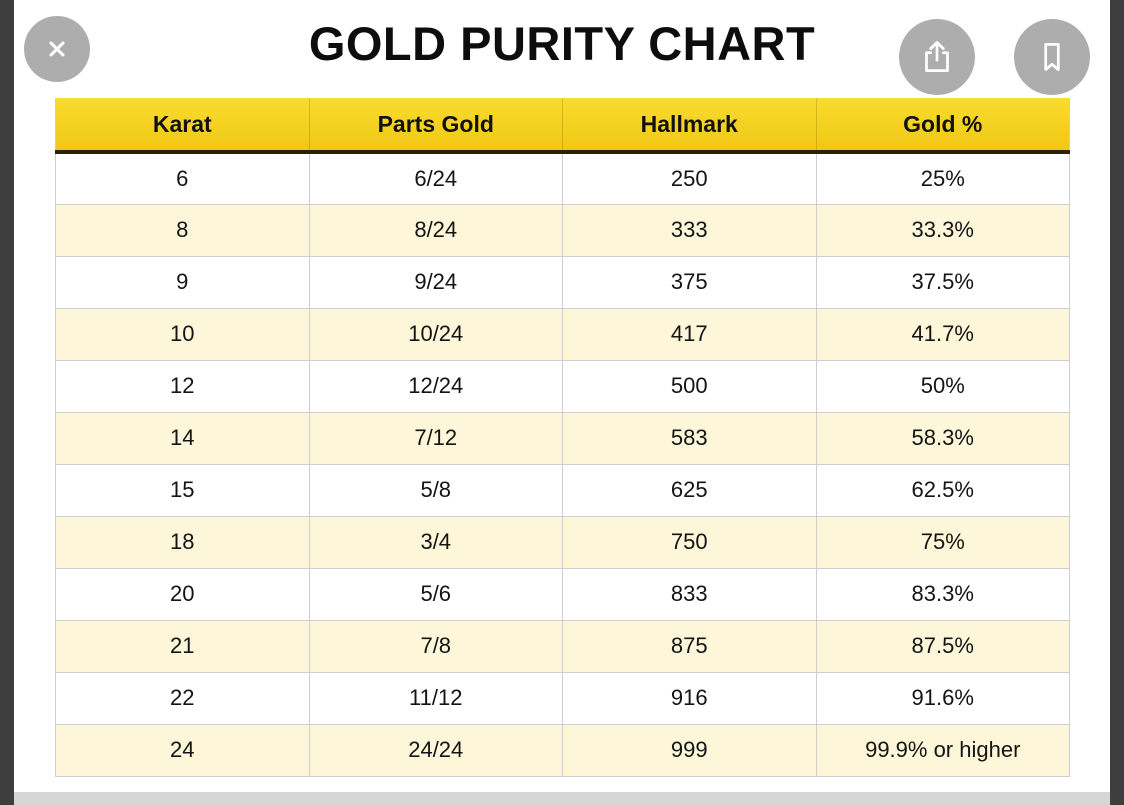 Image resolution: width=1124 pixels, height=805 pixels. I want to click on table-cell: 25%, so click(942, 178).